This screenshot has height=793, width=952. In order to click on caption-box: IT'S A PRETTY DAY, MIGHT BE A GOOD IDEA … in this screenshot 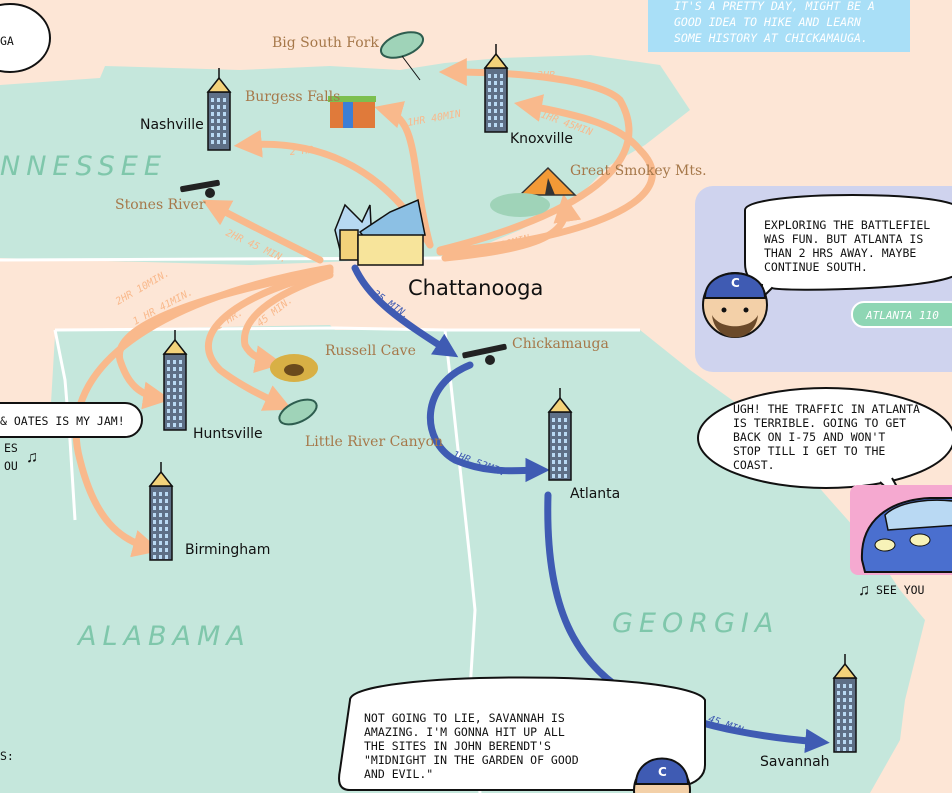, I will do `click(779, 26)`.